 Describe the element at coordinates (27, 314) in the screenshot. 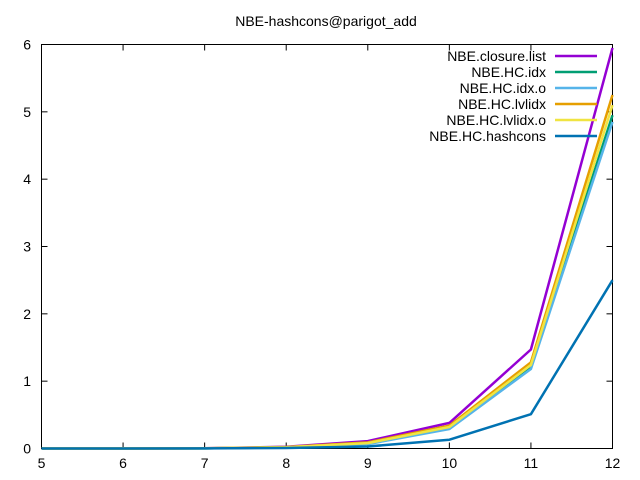

I see `y-tick-label: 2` at that location.